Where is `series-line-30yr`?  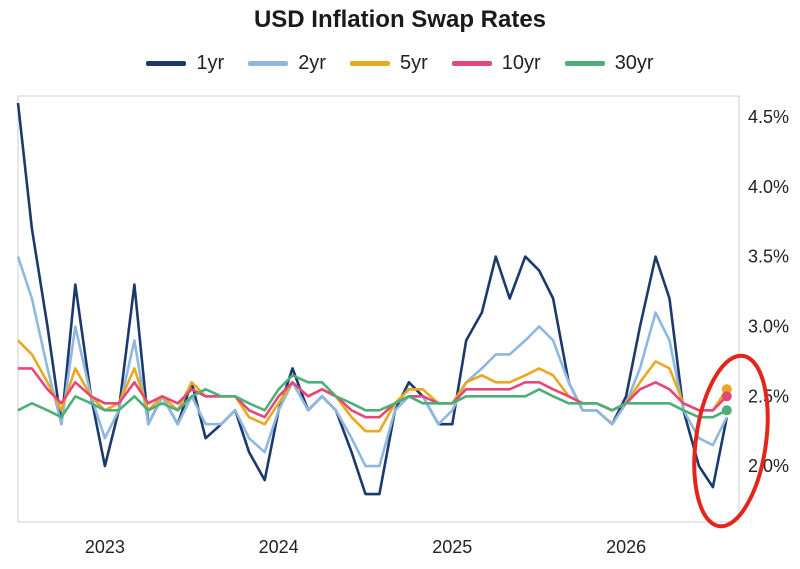 series-line-30yr is located at coordinates (372, 396).